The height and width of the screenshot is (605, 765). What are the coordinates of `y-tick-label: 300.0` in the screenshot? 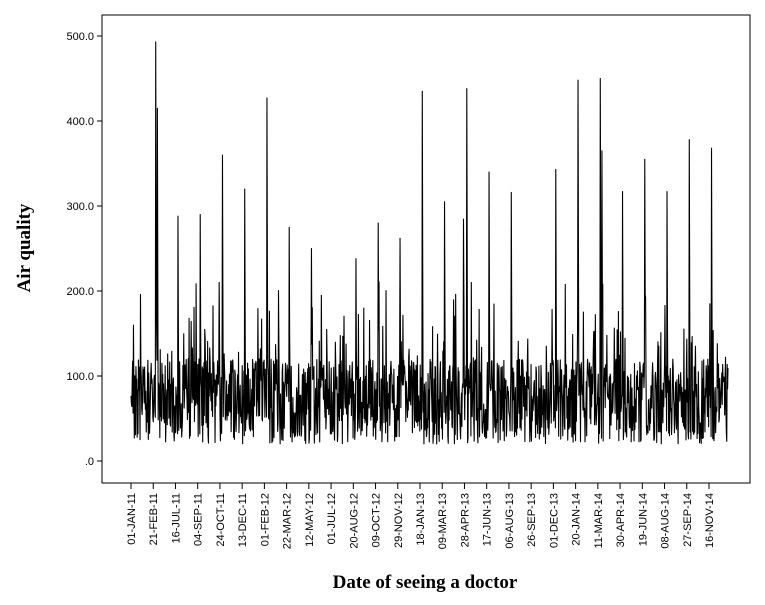 It's located at (80, 207).